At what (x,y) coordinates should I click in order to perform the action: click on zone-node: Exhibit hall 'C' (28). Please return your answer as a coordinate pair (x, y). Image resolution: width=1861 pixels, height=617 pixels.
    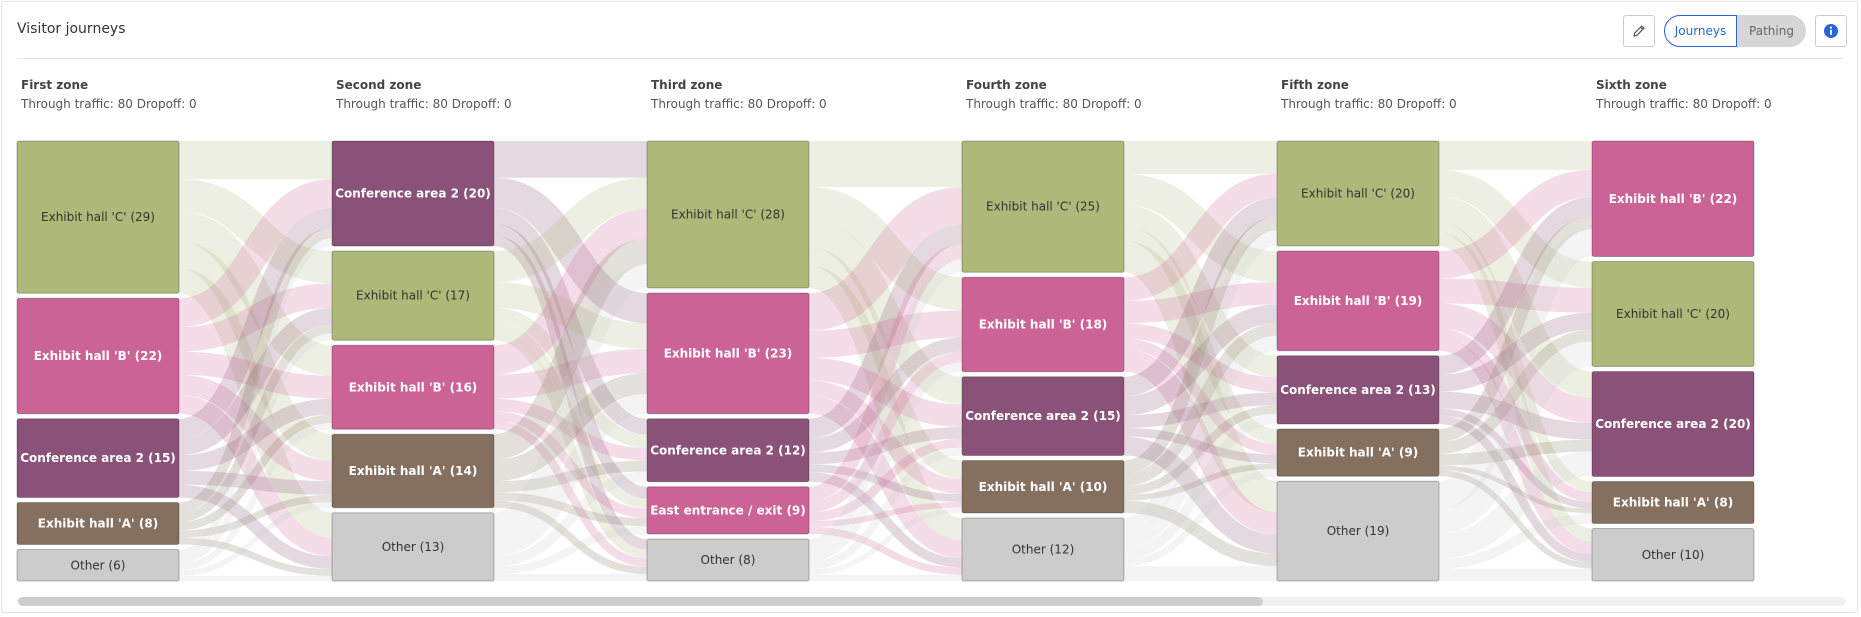
    Looking at the image, I should click on (728, 214).